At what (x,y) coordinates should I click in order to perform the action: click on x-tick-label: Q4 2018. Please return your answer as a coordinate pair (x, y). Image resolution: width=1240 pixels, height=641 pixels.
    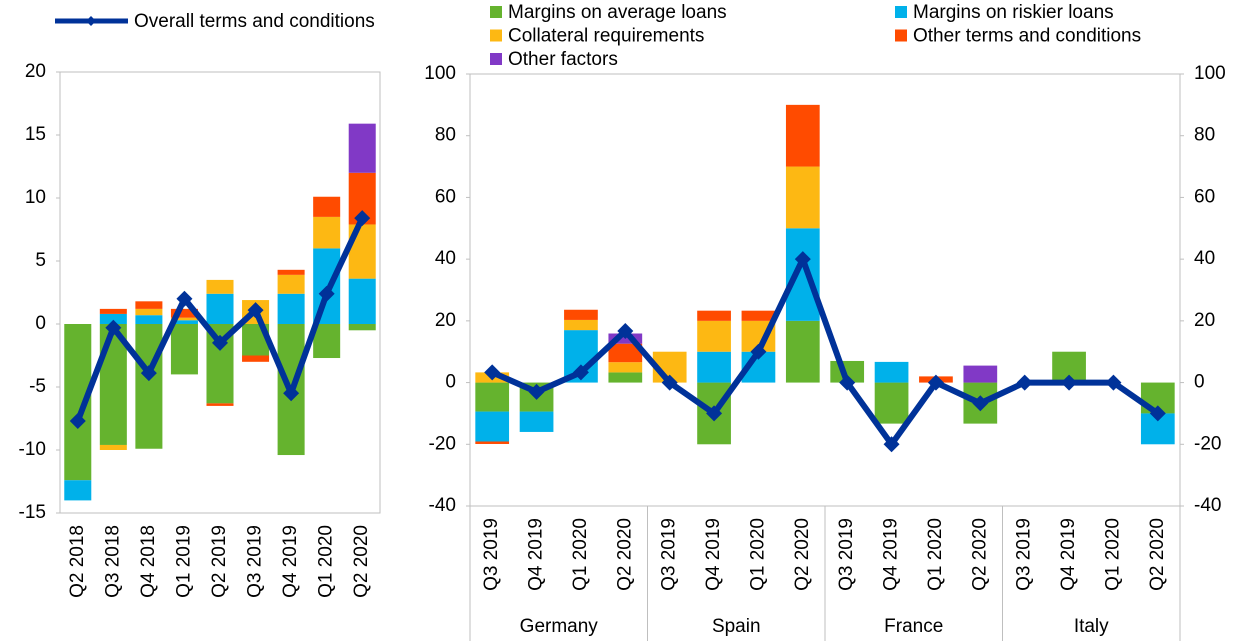
    Looking at the image, I should click on (148, 561).